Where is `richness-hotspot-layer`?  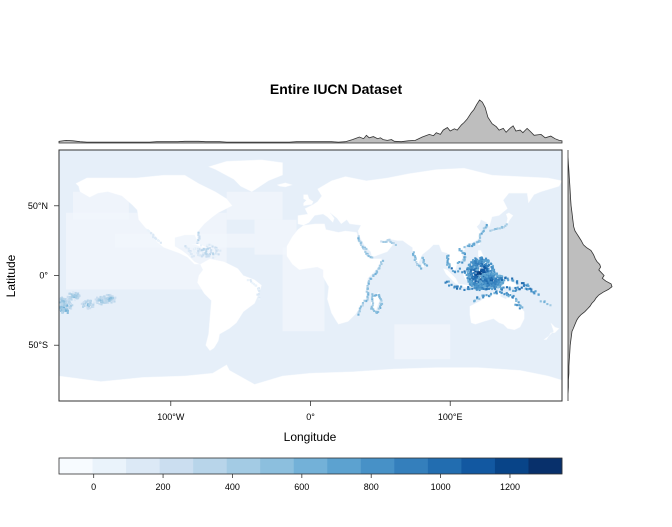 richness-hotspot-layer is located at coordinates (305, 269).